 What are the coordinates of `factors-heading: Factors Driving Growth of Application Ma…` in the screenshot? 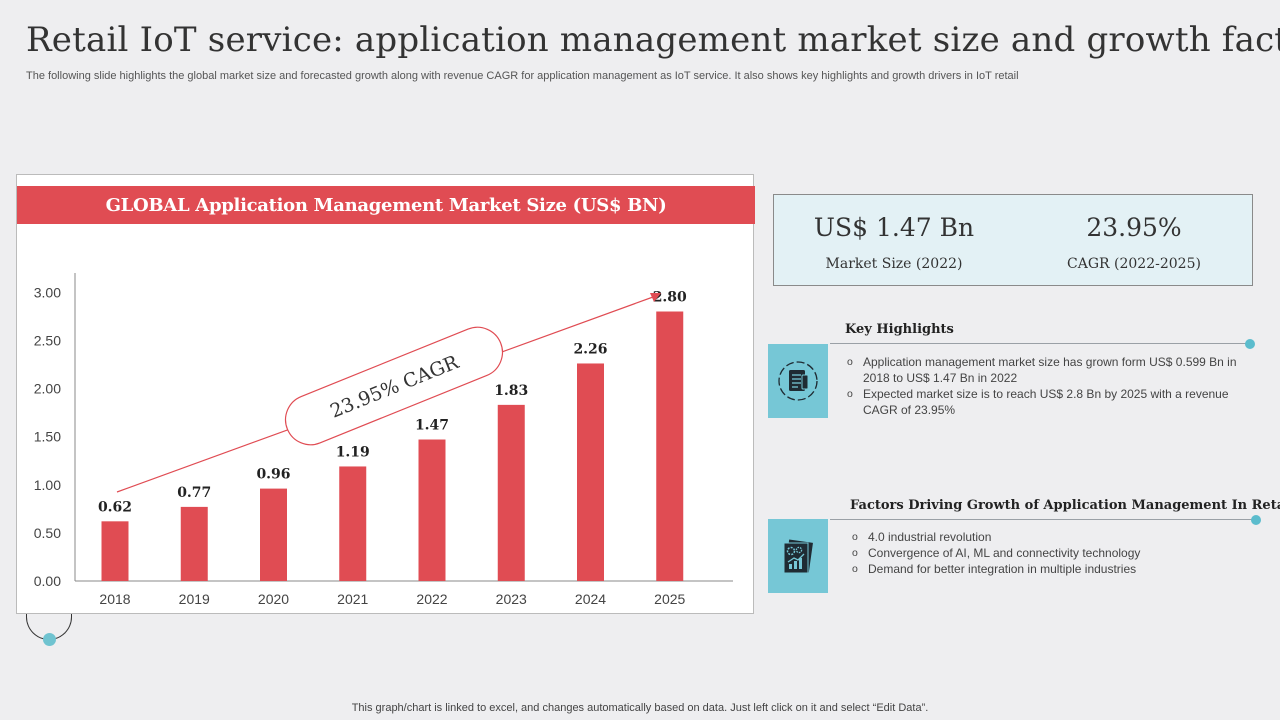 It's located at (1065, 505).